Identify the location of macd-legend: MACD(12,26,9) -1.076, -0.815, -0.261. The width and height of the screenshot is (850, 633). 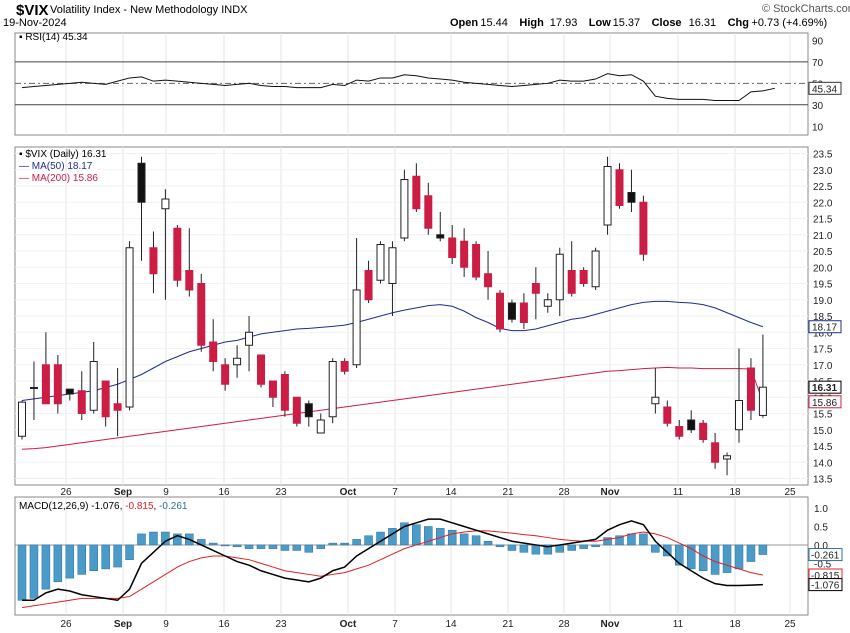
(103, 506).